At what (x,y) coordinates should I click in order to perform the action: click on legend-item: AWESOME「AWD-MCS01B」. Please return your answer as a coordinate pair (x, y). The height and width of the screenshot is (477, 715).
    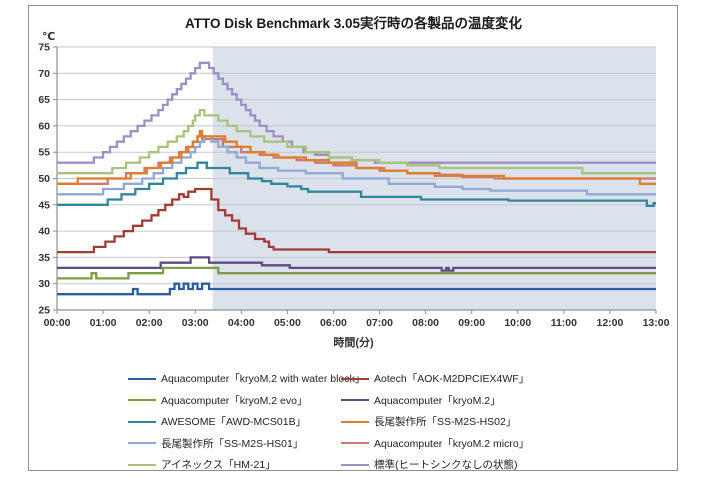
    Looking at the image, I should click on (234, 421).